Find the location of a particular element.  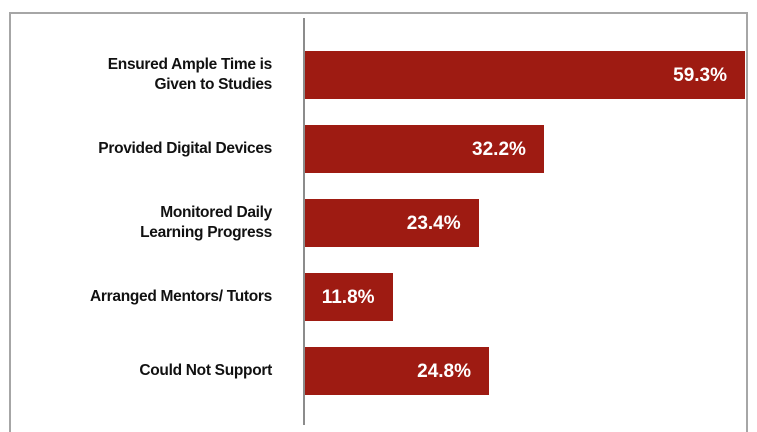

category-label: Provided Digital Devices is located at coordinates (185, 148).